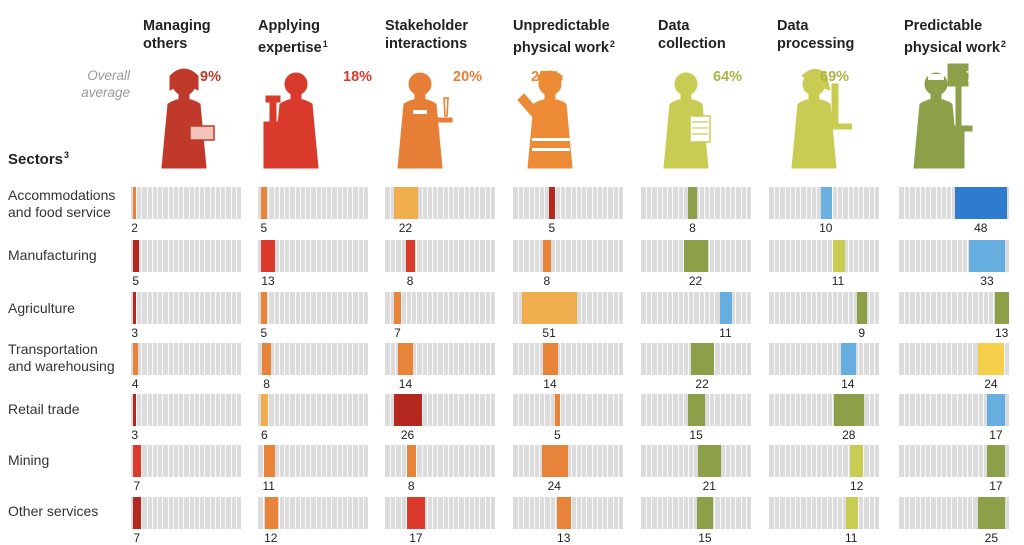 The height and width of the screenshot is (545, 1024). I want to click on value-label: 11, so click(725, 333).